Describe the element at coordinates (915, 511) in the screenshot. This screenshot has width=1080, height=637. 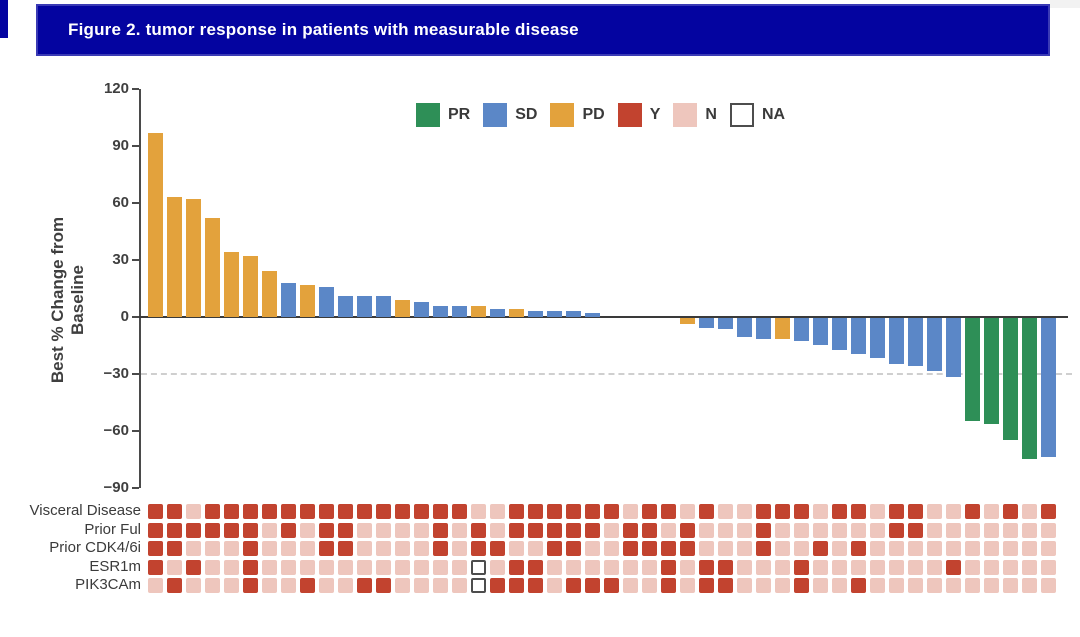
I see `heatmap-cell-visceral-disease-p41` at that location.